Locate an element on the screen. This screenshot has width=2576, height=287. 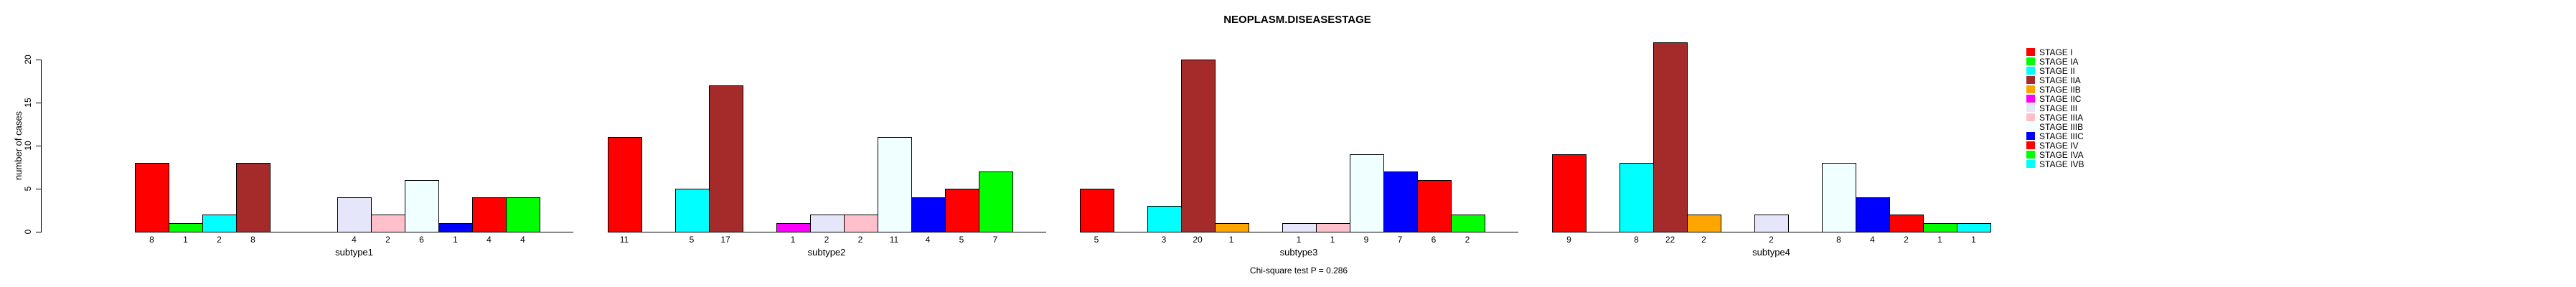
bar-stage-iiia-subtype3 is located at coordinates (1333, 228).